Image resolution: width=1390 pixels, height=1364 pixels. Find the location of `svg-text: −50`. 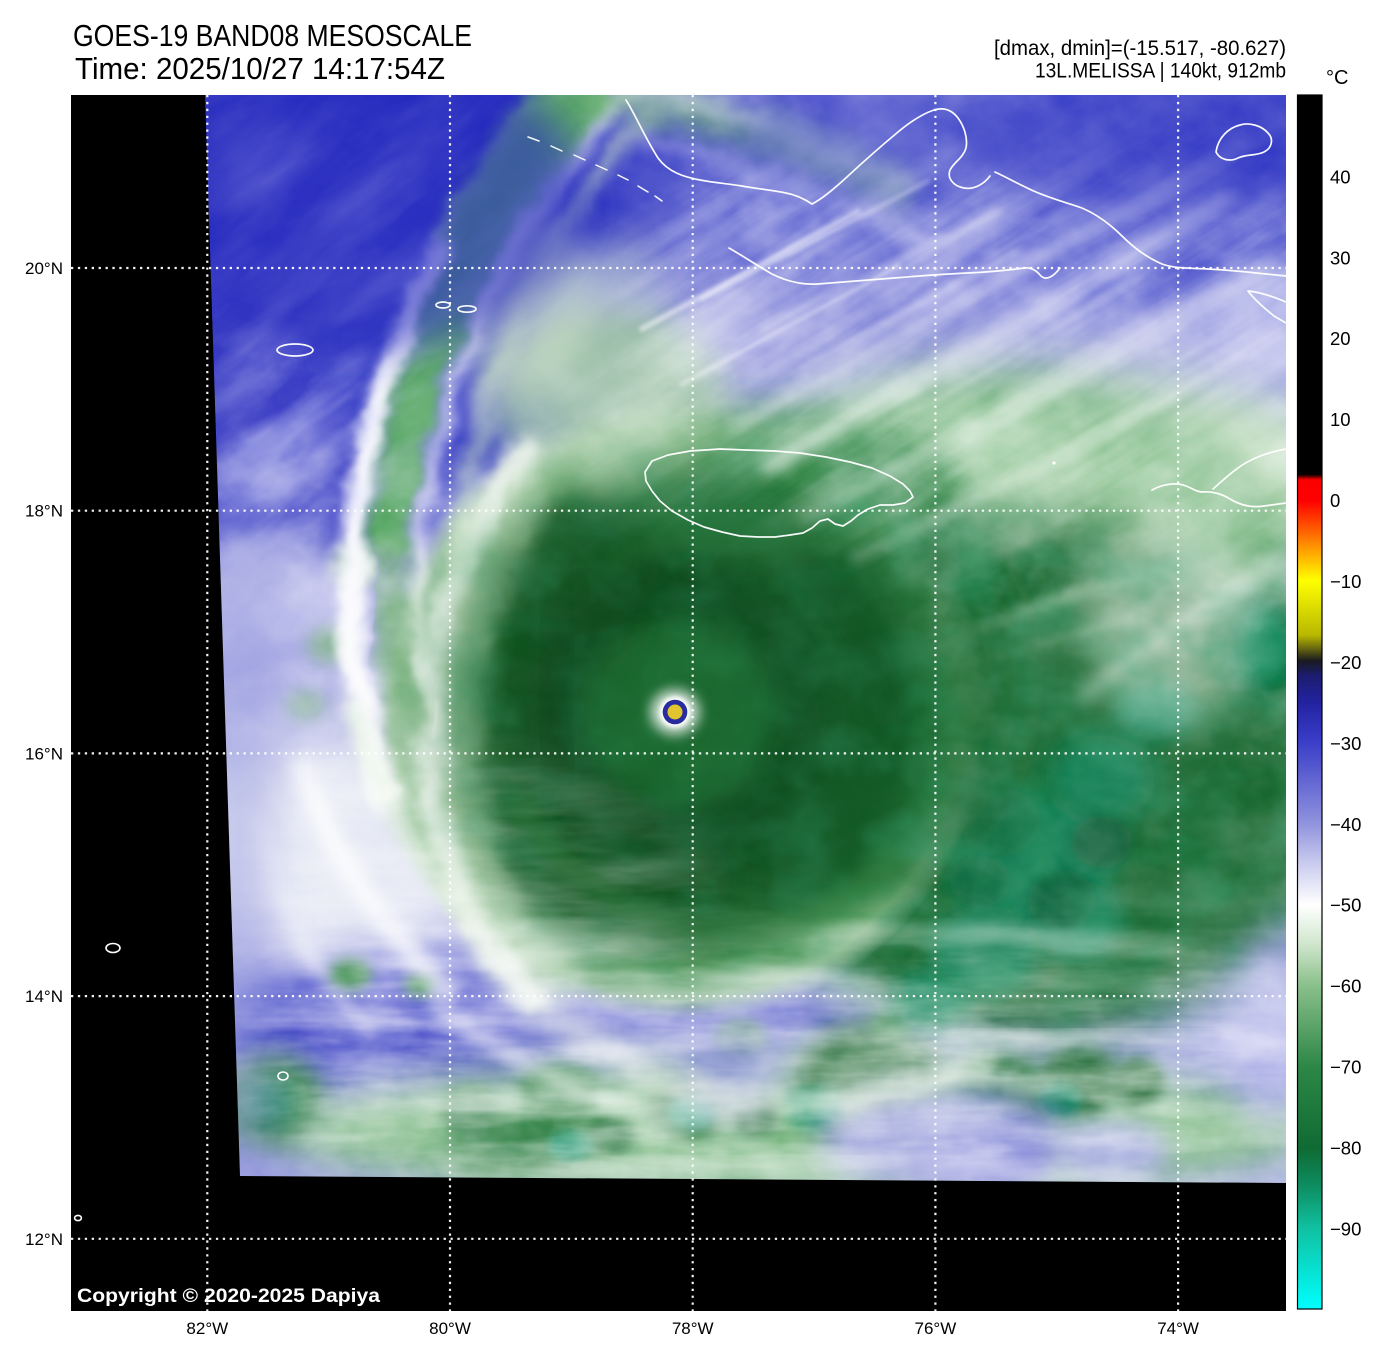

svg-text: −50 is located at coordinates (1345, 905).